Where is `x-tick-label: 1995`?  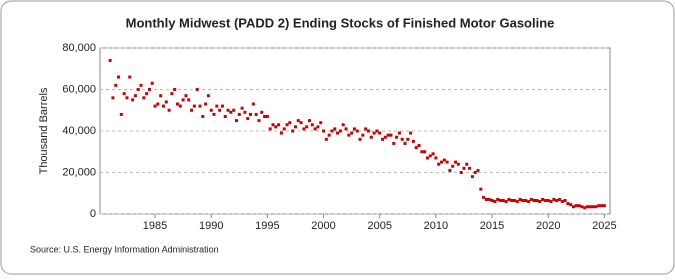 x-tick-label: 1995 is located at coordinates (267, 226).